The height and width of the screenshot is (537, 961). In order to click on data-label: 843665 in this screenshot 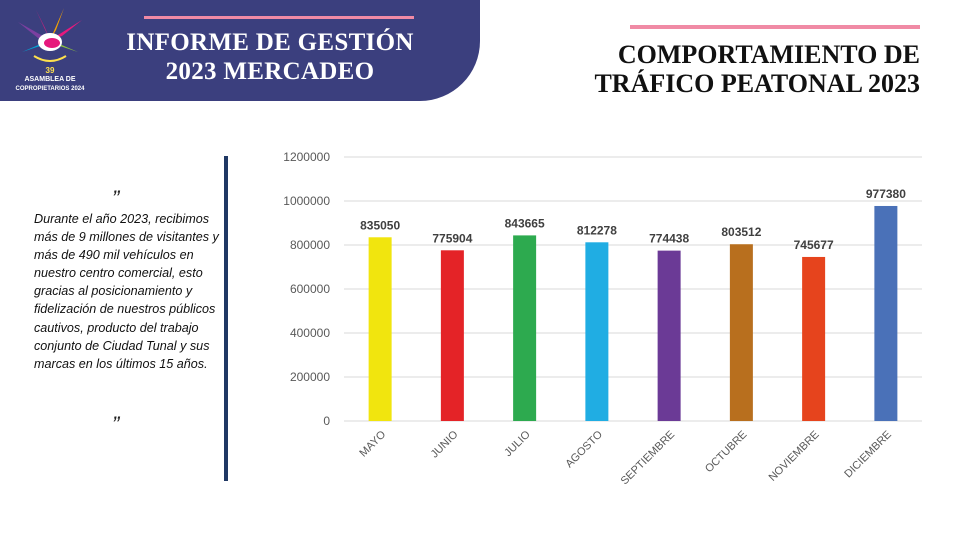, I will do `click(525, 223)`.